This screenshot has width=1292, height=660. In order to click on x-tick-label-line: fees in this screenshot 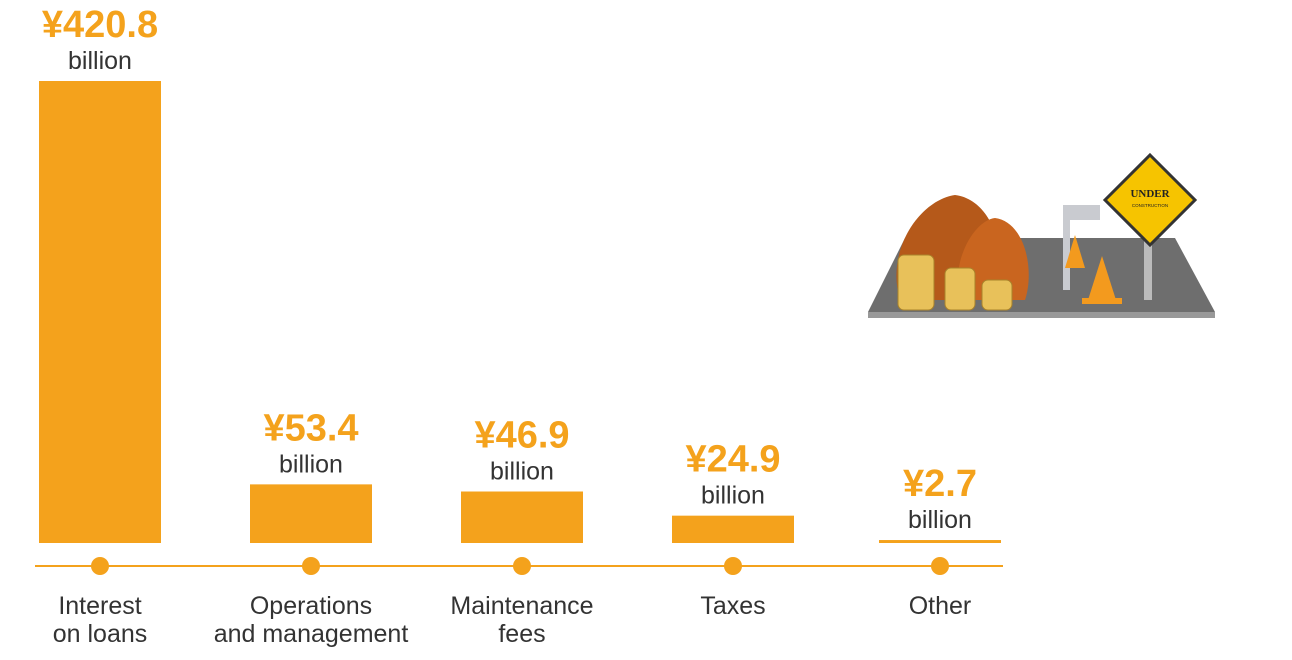, I will do `click(521, 634)`.